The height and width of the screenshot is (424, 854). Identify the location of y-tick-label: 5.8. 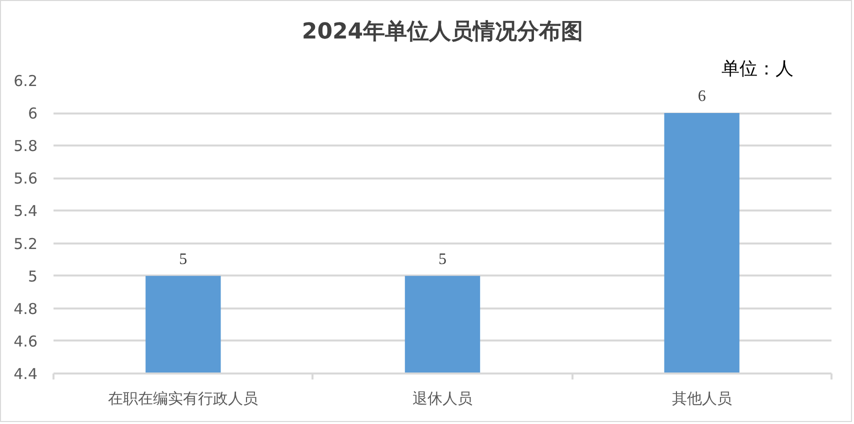
(26, 146).